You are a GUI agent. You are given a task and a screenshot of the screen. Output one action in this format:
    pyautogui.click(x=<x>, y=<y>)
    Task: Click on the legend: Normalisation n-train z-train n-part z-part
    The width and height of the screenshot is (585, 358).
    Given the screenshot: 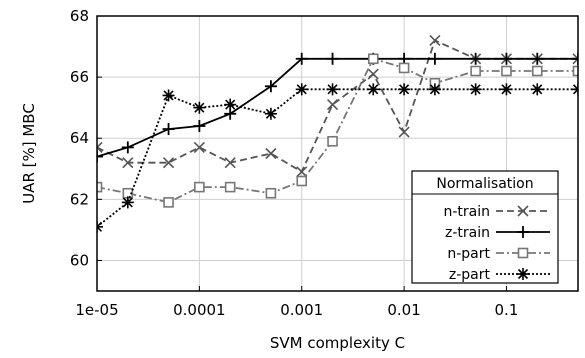 What is the action you would take?
    pyautogui.click(x=485, y=227)
    